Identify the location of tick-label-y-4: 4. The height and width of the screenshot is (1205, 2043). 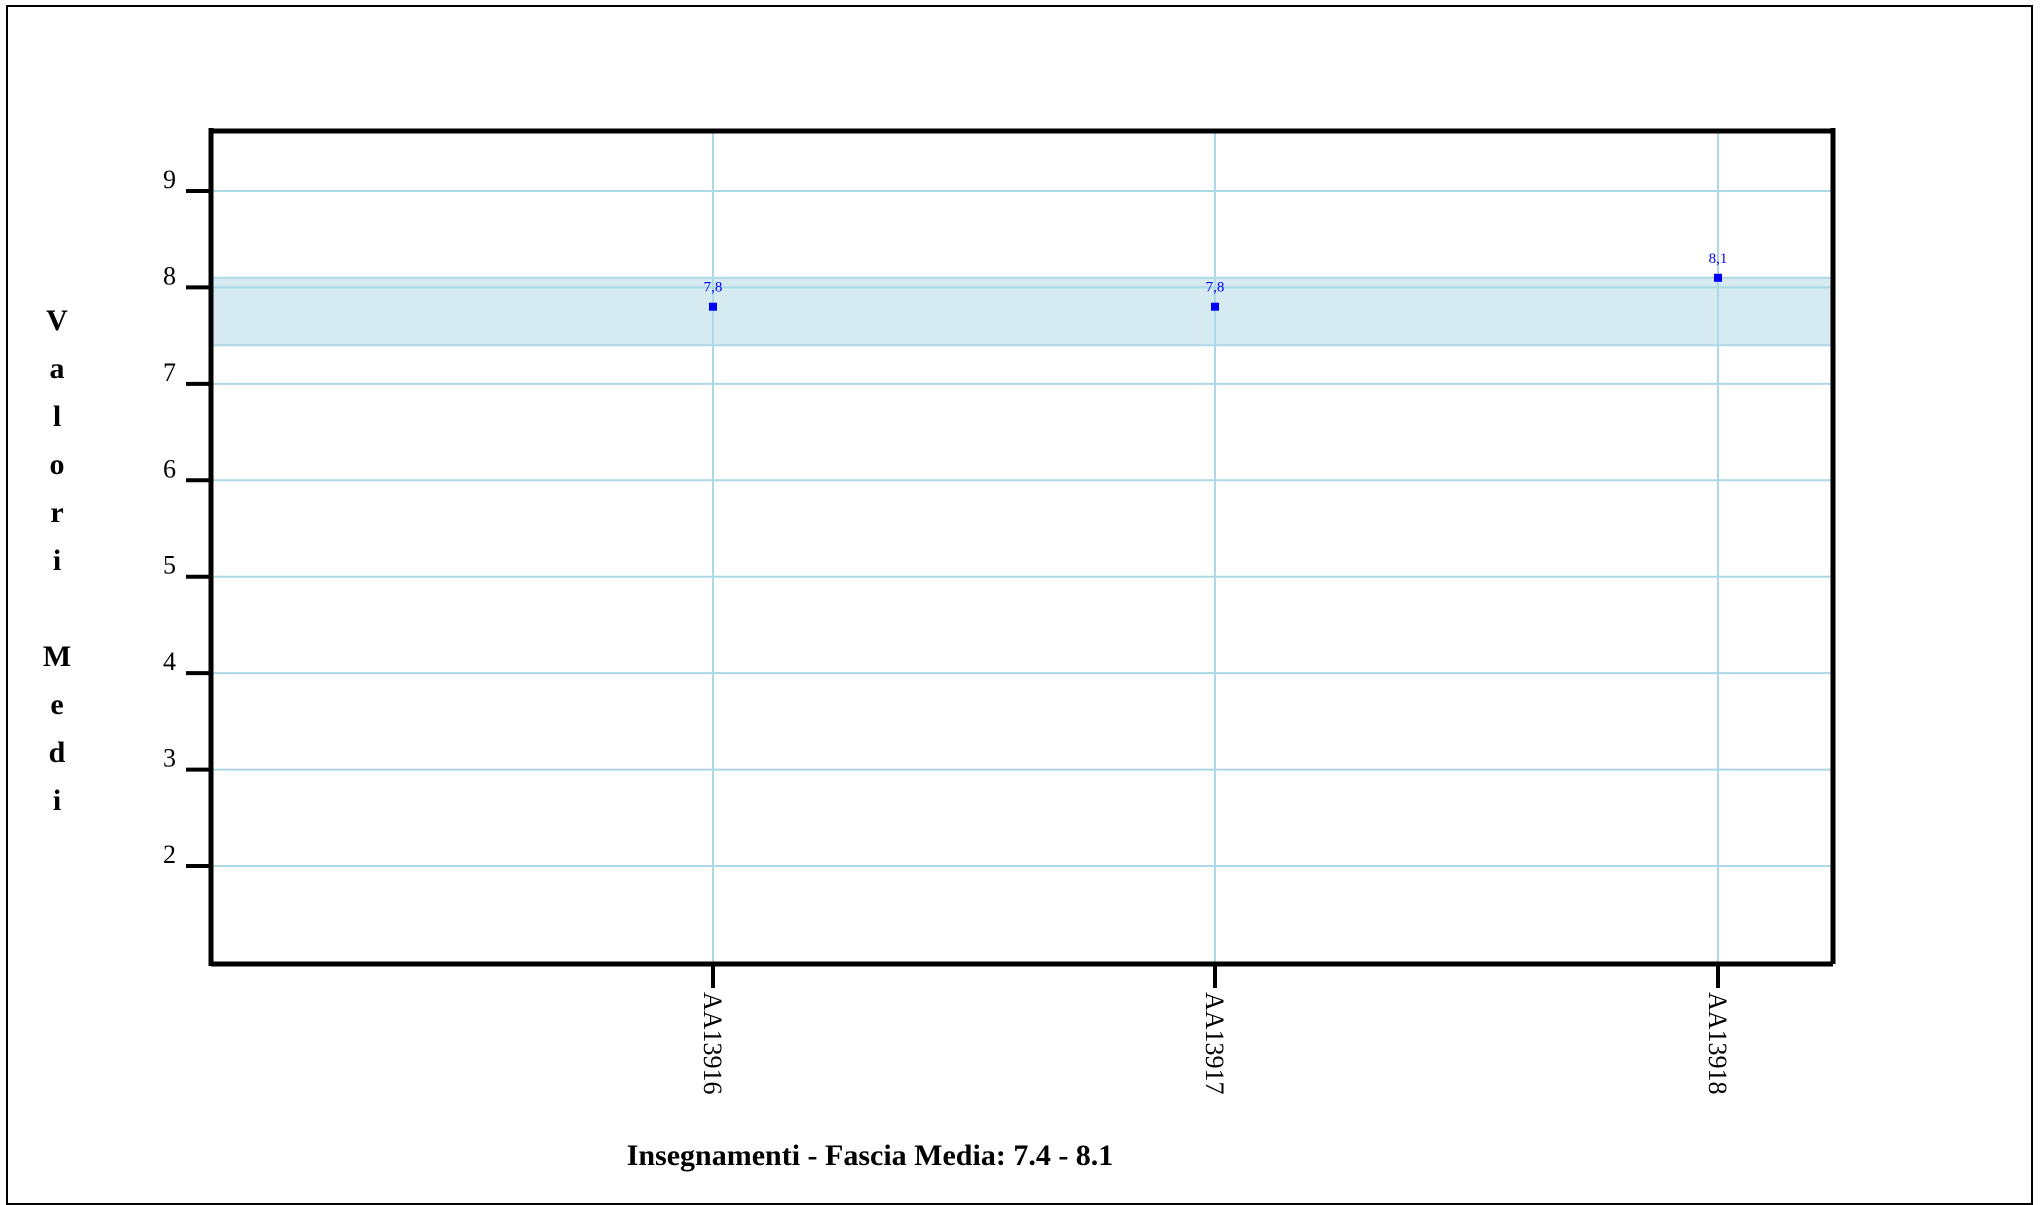
(169, 661).